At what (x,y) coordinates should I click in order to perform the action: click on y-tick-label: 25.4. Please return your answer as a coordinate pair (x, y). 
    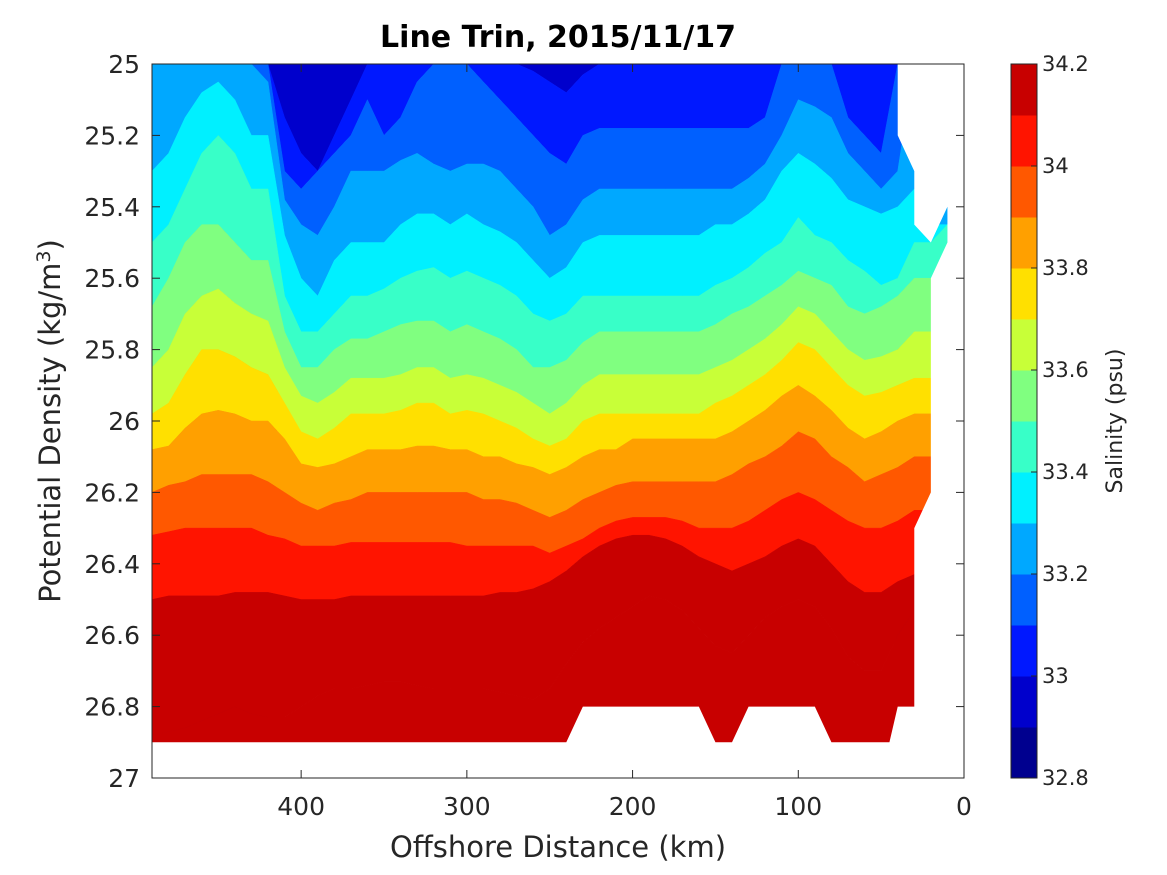
    Looking at the image, I should click on (112, 207).